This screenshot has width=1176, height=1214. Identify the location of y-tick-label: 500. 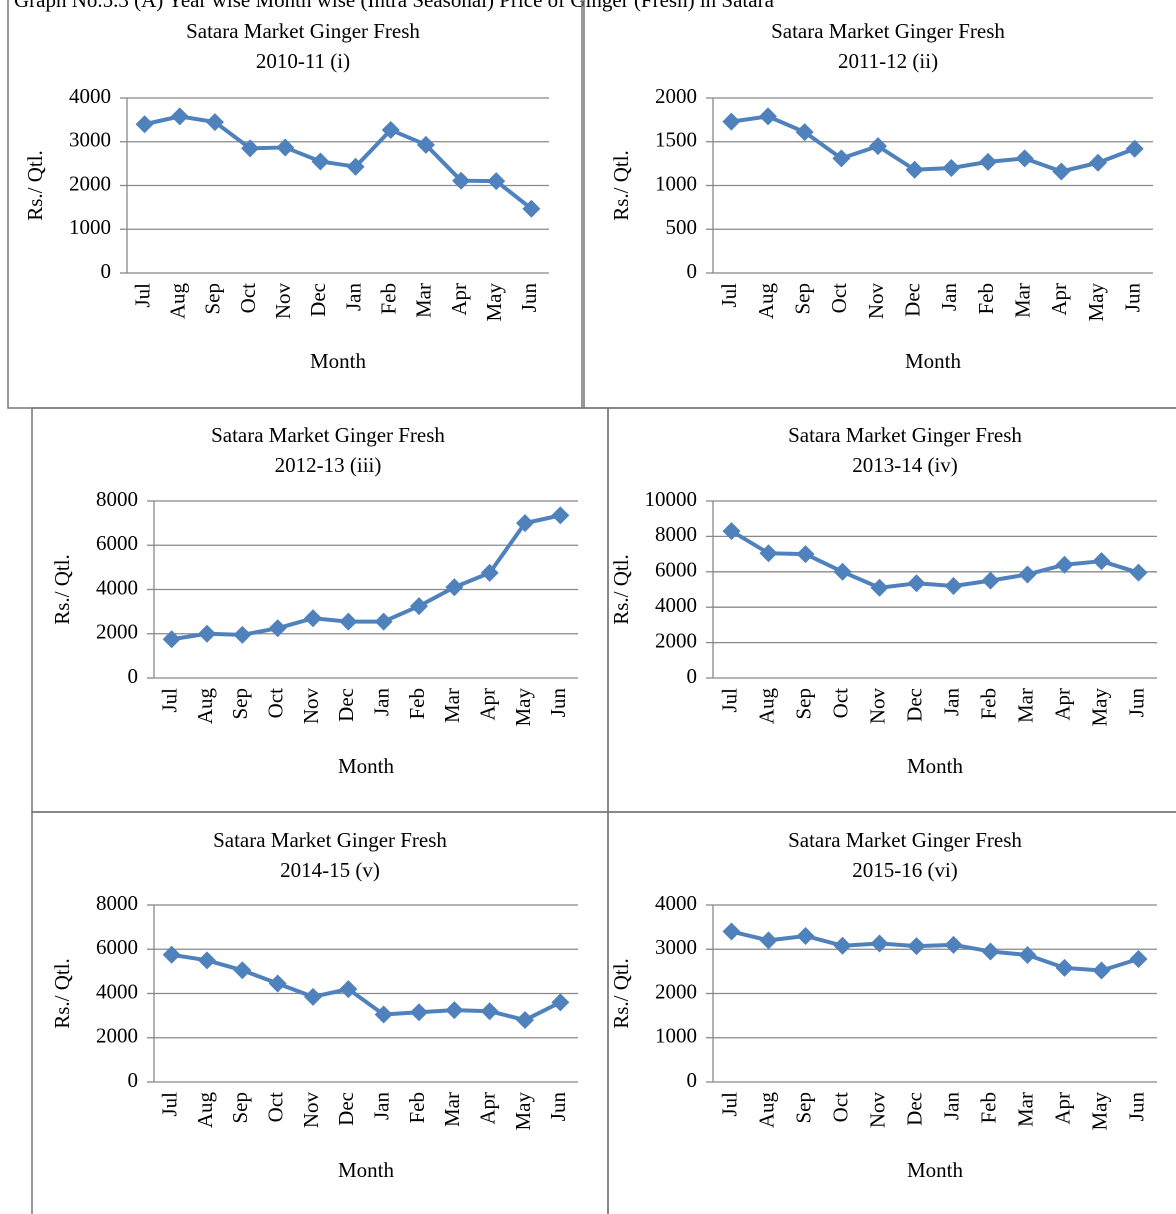
(682, 227).